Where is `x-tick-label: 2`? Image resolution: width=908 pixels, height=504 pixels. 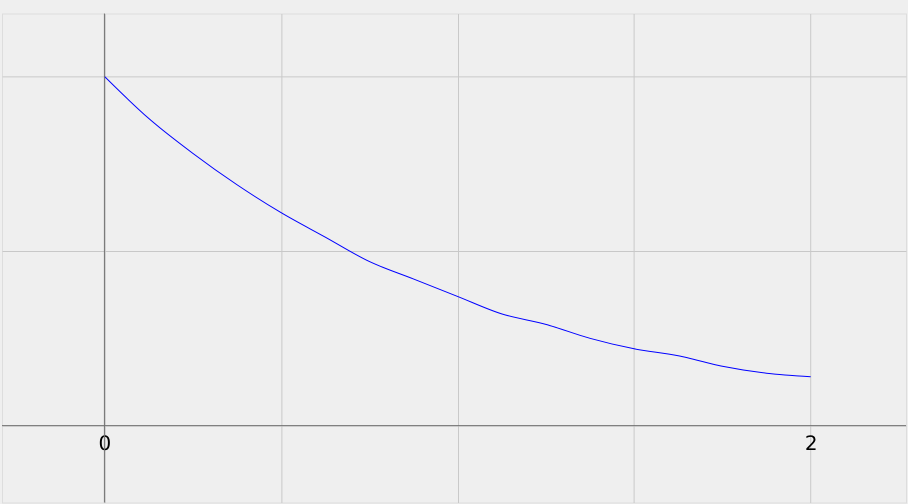
x-tick-label: 2 is located at coordinates (811, 443).